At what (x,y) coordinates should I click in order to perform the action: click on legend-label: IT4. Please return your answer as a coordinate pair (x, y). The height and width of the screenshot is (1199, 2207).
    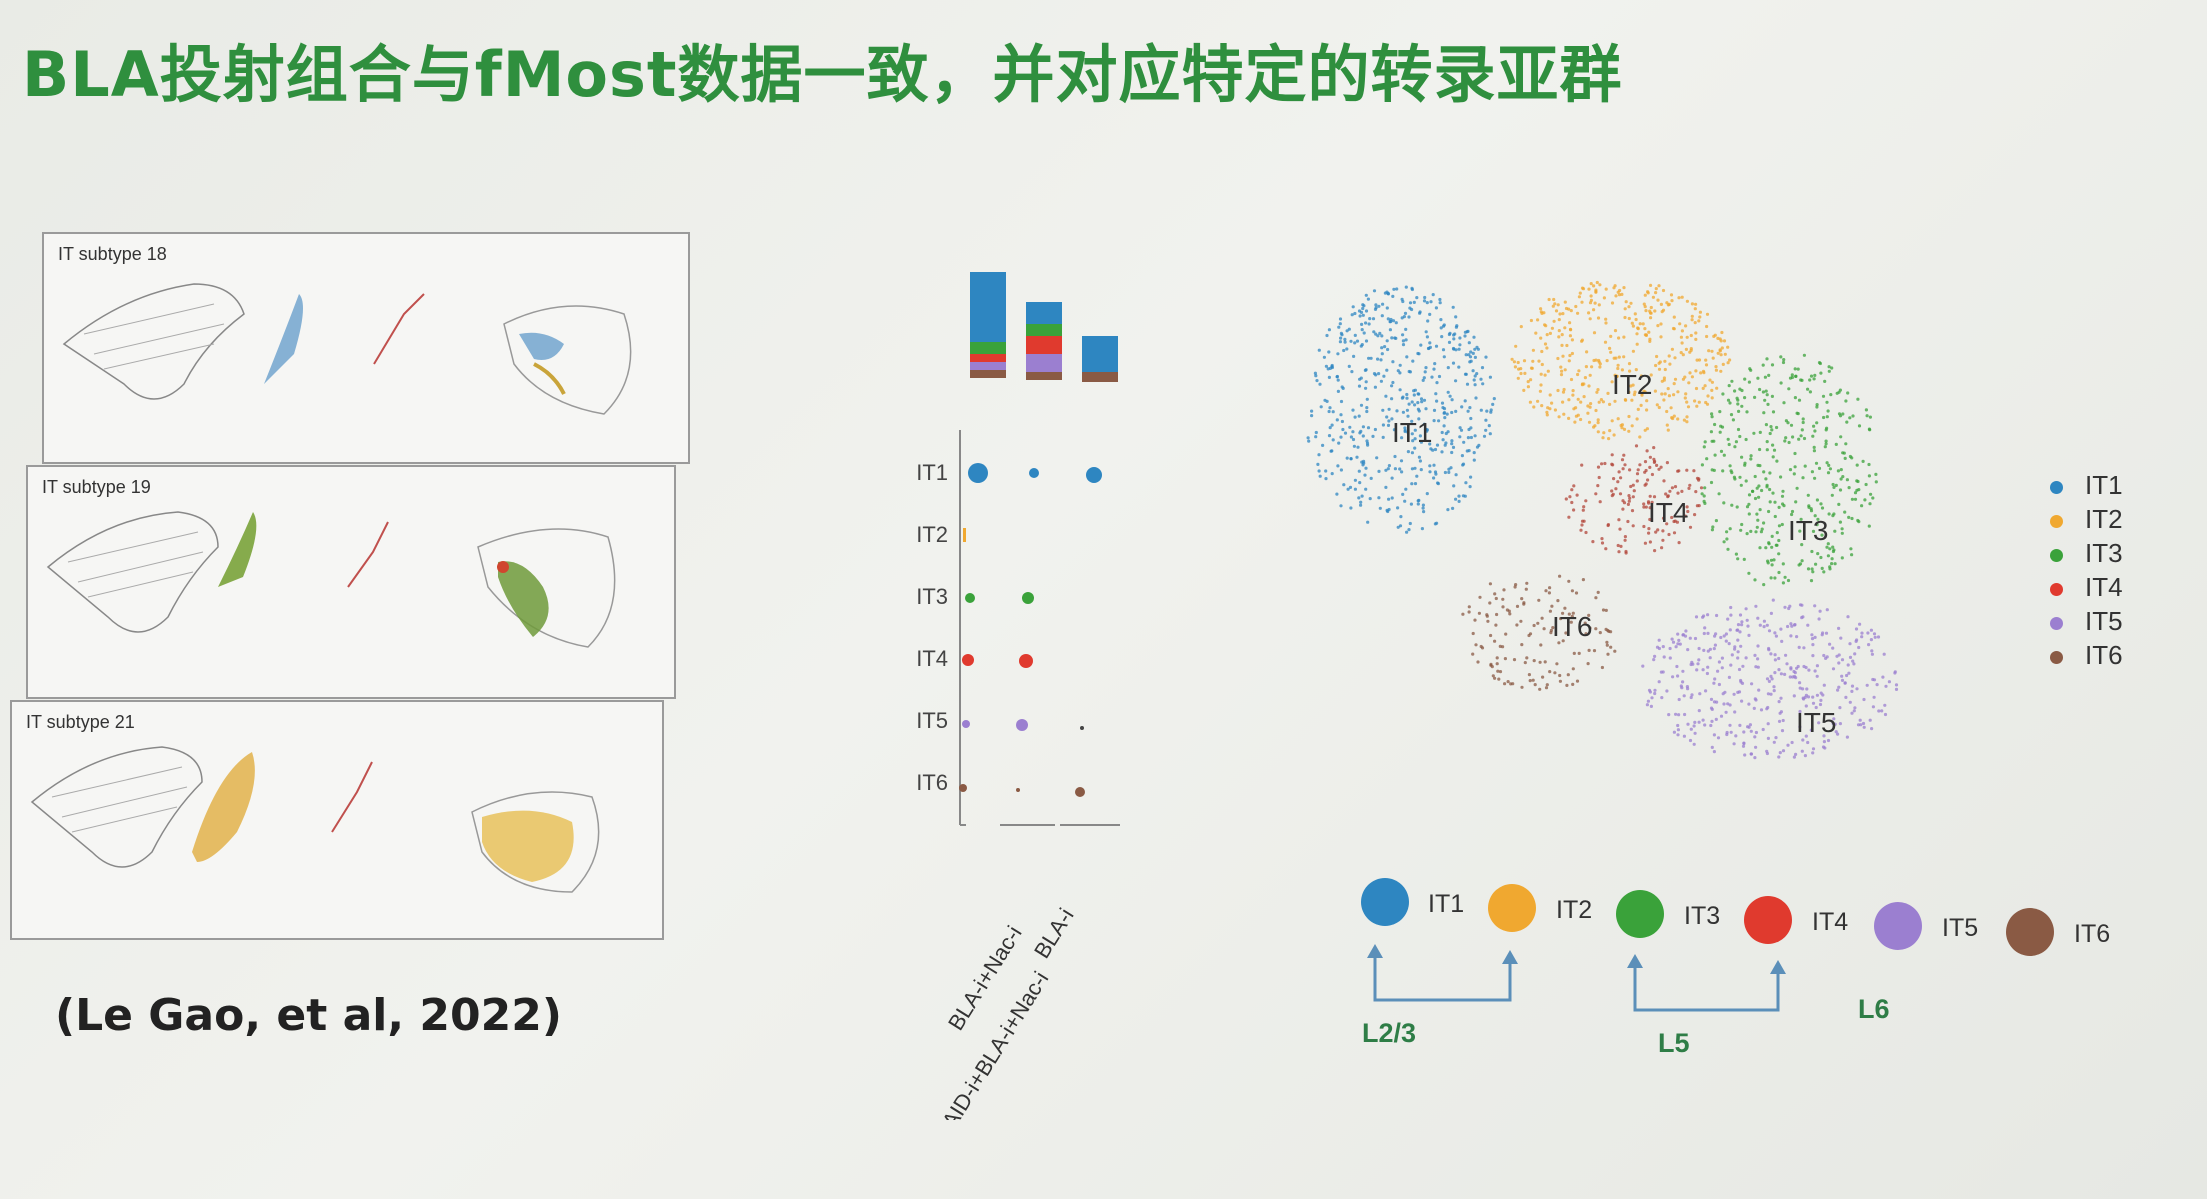
    Looking at the image, I should click on (2104, 587).